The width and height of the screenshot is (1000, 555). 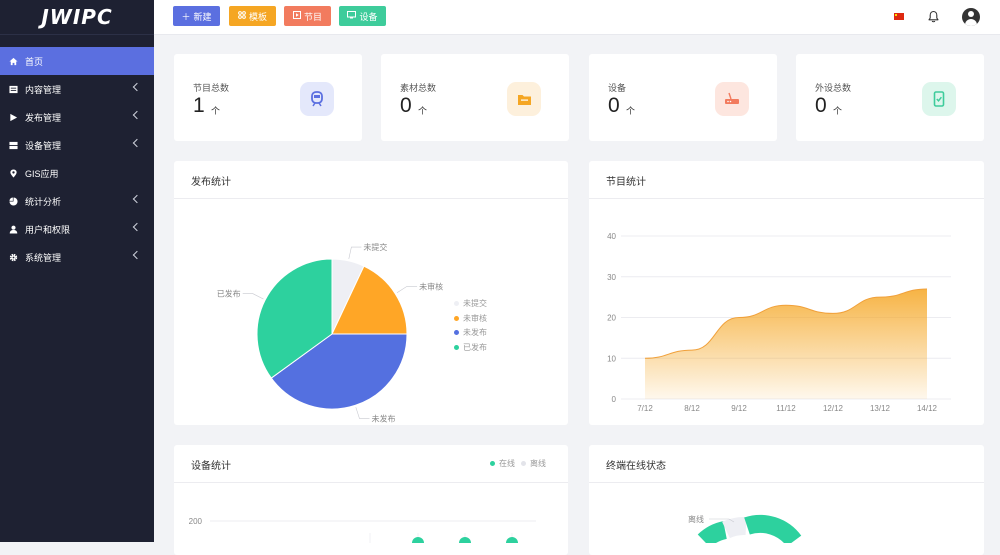 I want to click on stat-label: 素材总数, so click(x=418, y=88).